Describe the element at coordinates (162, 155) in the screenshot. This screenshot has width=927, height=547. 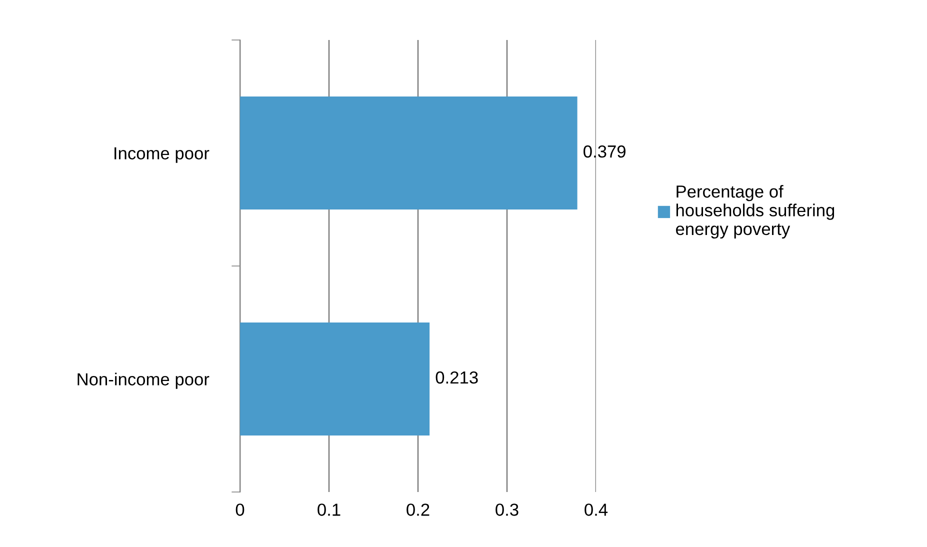
I see `y-tick-label: Income poor` at that location.